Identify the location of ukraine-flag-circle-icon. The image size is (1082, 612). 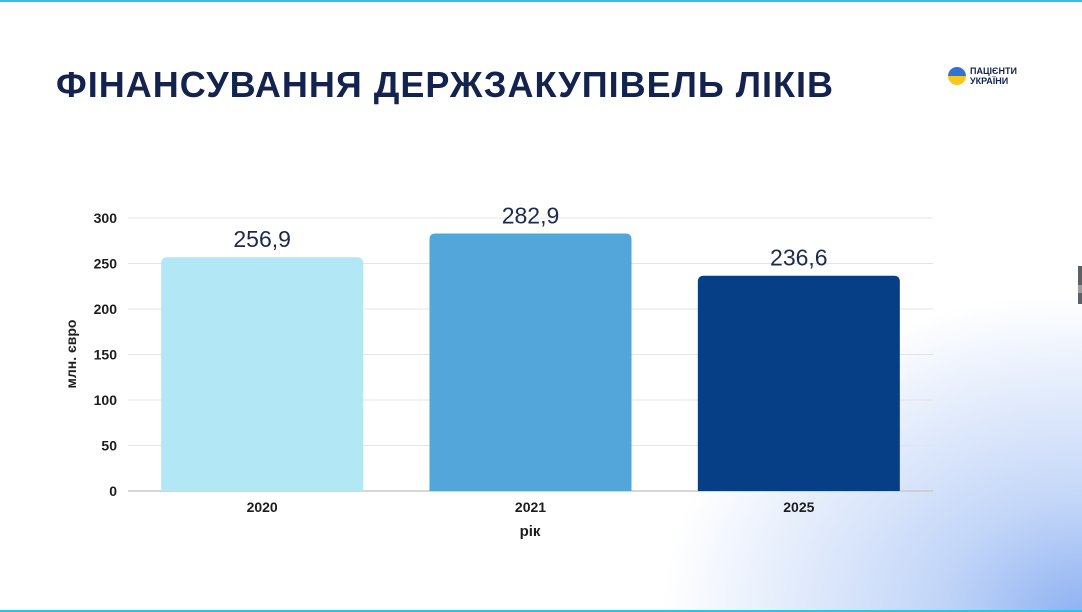
(957, 76).